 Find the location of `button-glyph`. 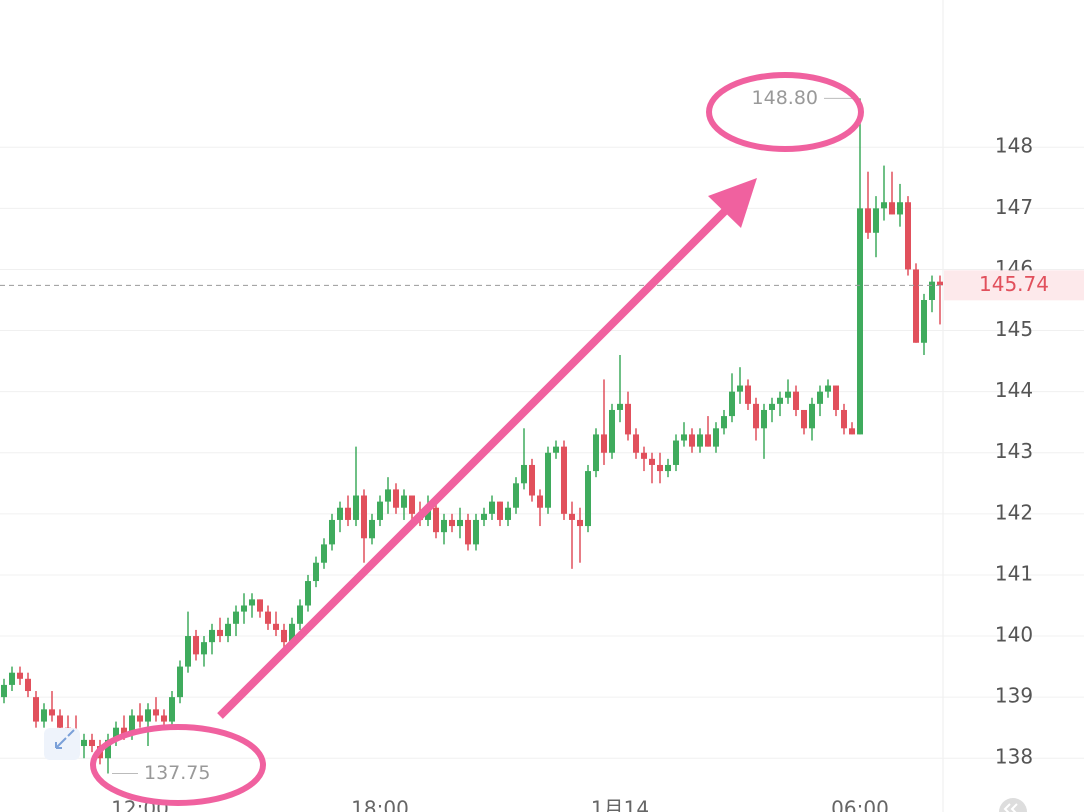

button-glyph is located at coordinates (1010, 807).